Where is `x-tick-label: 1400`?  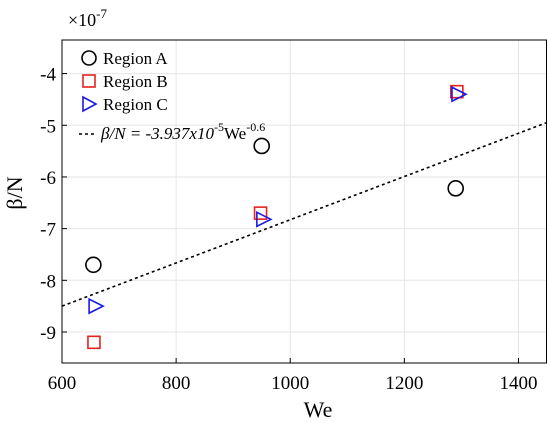 x-tick-label: 1400 is located at coordinates (518, 383).